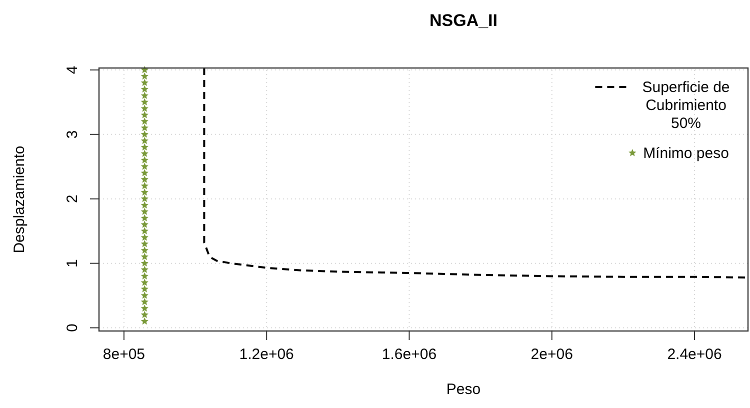 Image resolution: width=750 pixels, height=408 pixels. Describe the element at coordinates (72, 70) in the screenshot. I see `y-tick-label: 4` at that location.